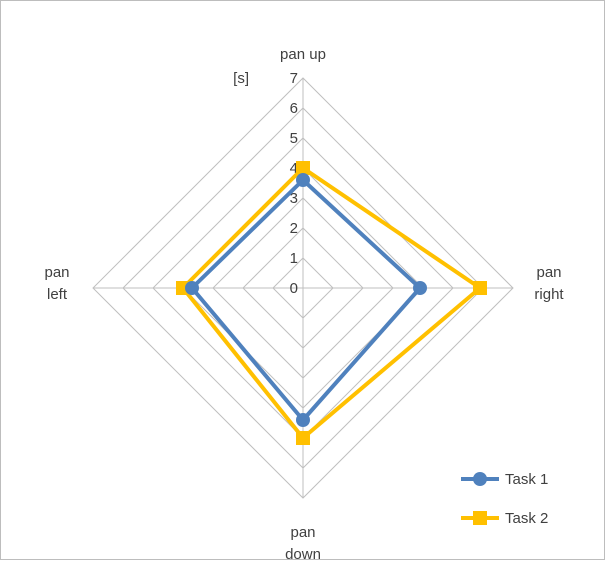 This screenshot has width=605, height=561. I want to click on axis-label-up: pan up, so click(303, 54).